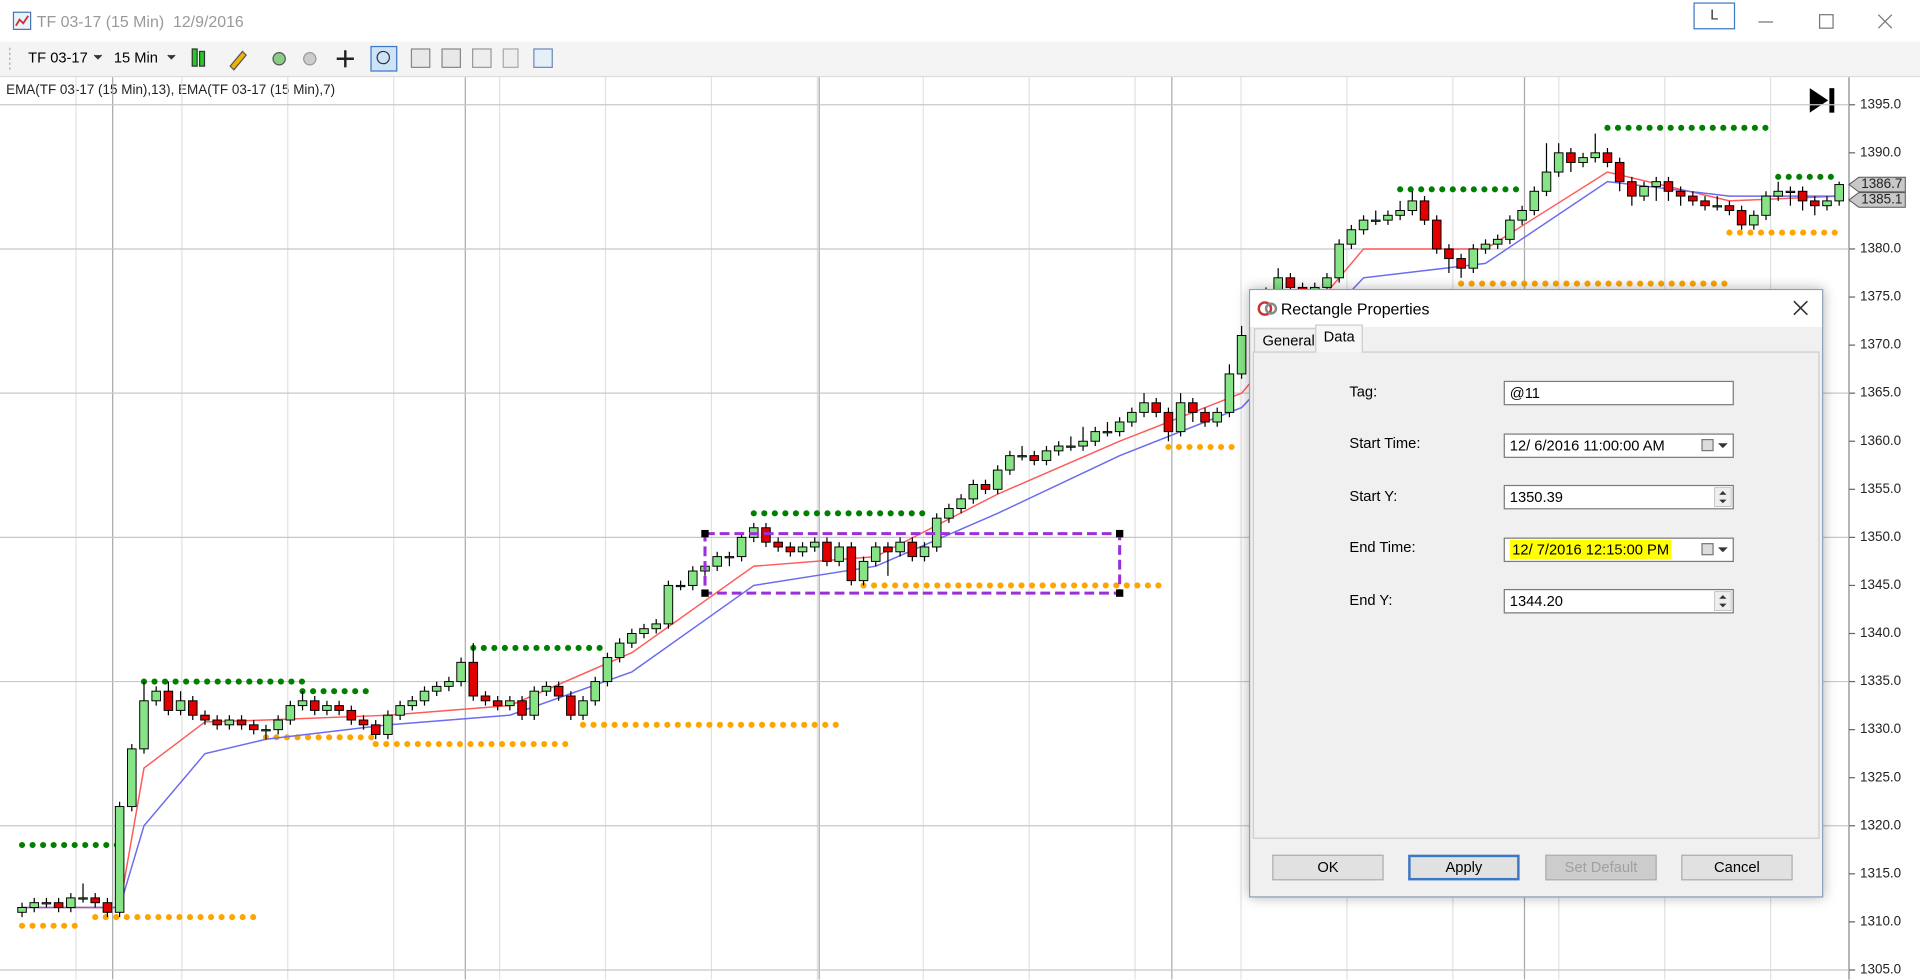 The height and width of the screenshot is (980, 1920). Describe the element at coordinates (238, 60) in the screenshot. I see `drawing-tool-icon` at that location.